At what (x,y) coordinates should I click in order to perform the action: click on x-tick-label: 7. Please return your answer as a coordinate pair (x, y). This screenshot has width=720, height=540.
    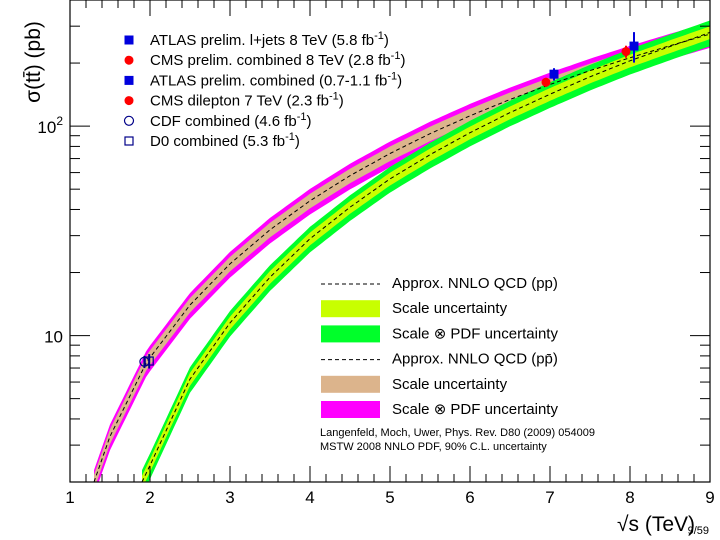
    Looking at the image, I should click on (549, 497).